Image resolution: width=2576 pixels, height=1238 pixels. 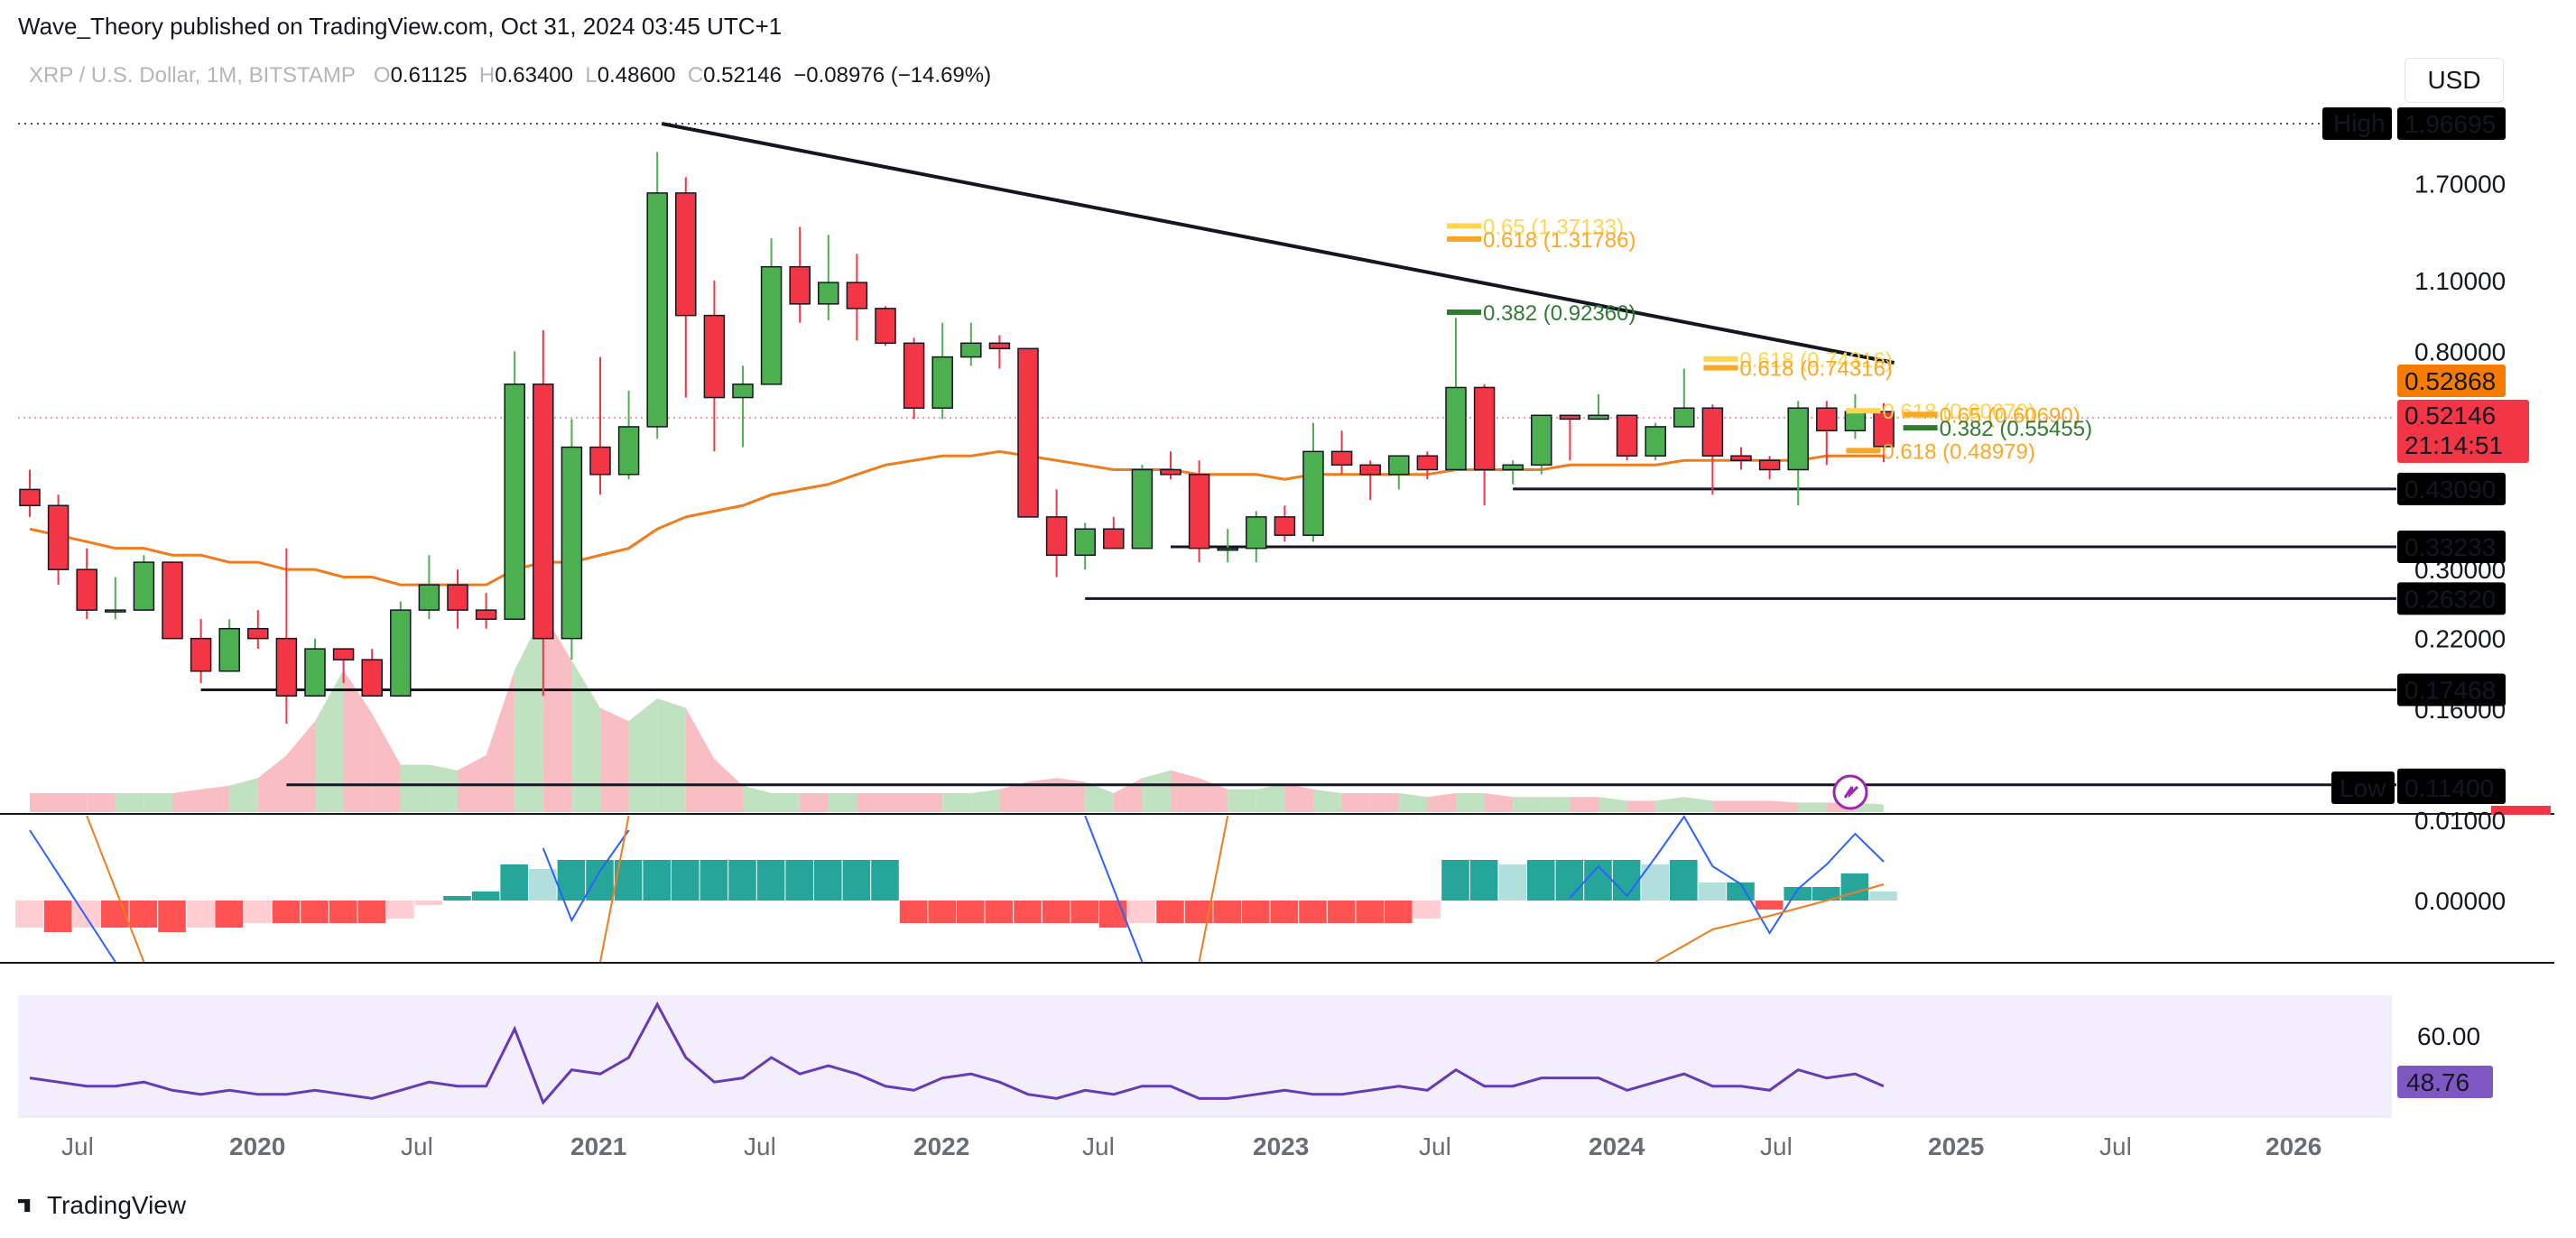 What do you see at coordinates (2460, 351) in the screenshot?
I see `price-axis-tick: 0.80000` at bounding box center [2460, 351].